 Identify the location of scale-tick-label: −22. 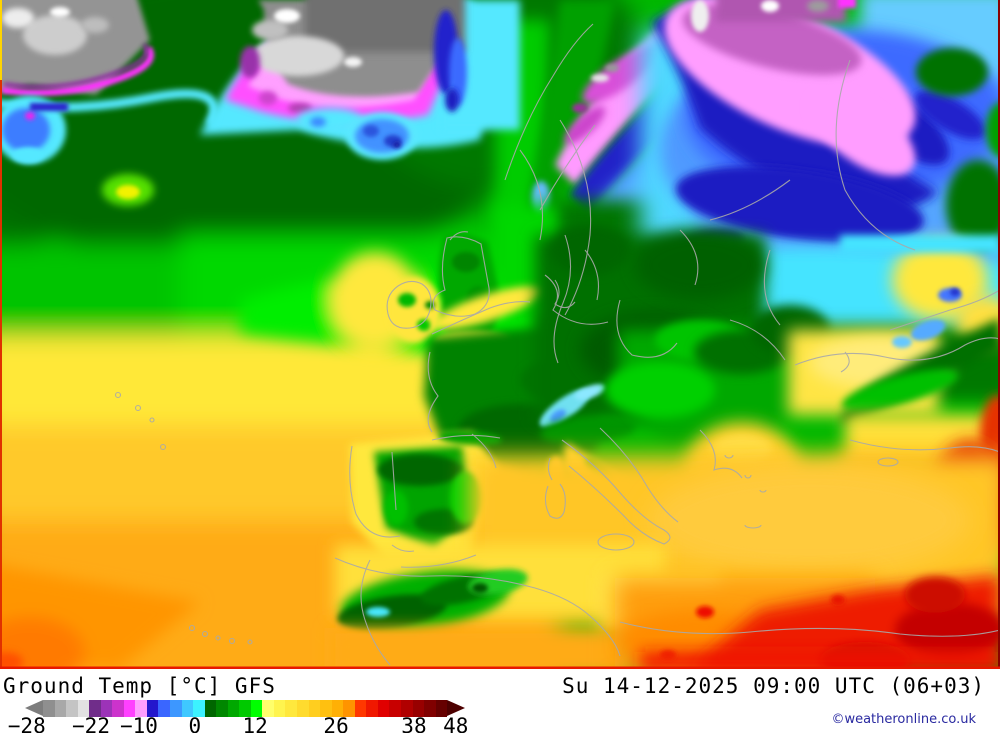
(91, 723).